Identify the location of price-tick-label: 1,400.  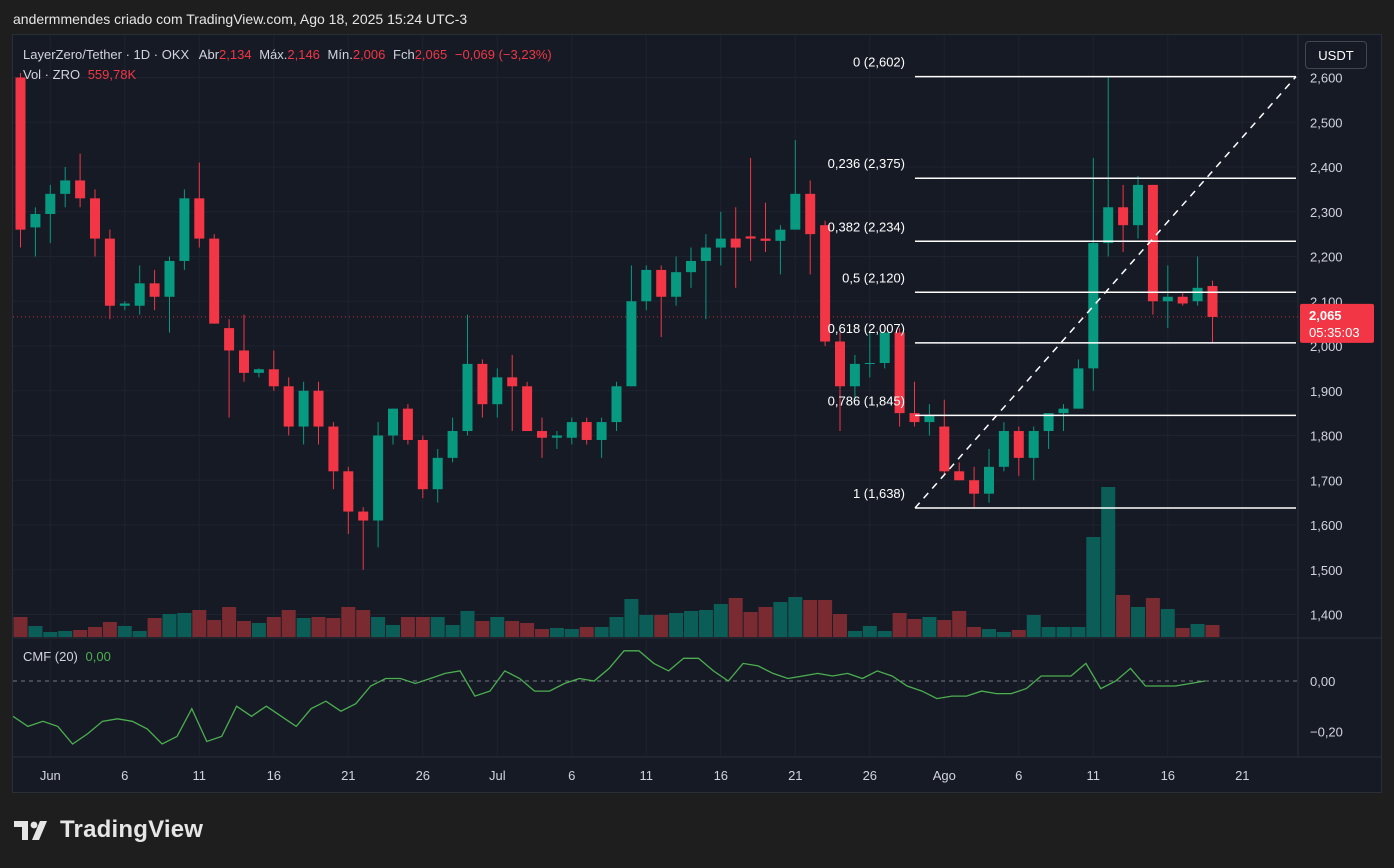
(1326, 615).